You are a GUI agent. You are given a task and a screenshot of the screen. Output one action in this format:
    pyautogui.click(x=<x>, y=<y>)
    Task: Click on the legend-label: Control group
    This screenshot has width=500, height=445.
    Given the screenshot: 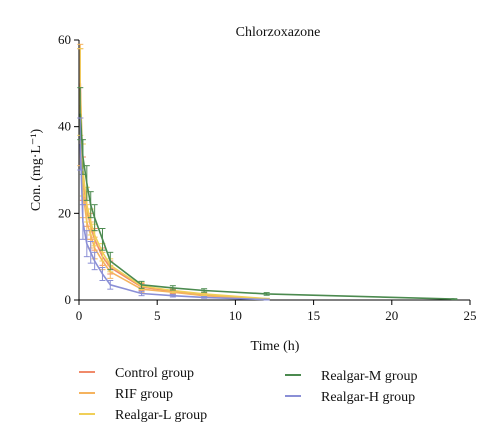 What is the action you would take?
    pyautogui.click(x=154, y=373)
    